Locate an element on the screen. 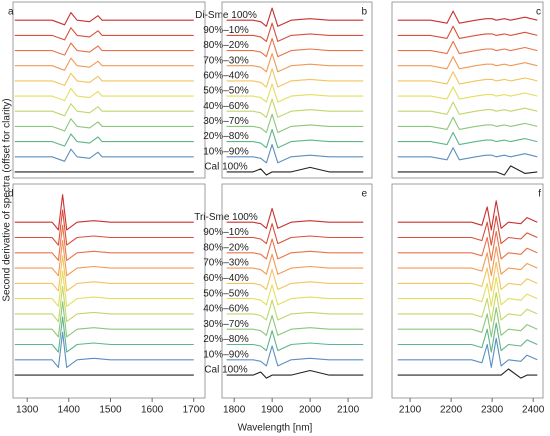 Image resolution: width=550 pixels, height=436 pixels. x-tick-label: 1400 is located at coordinates (69, 410).